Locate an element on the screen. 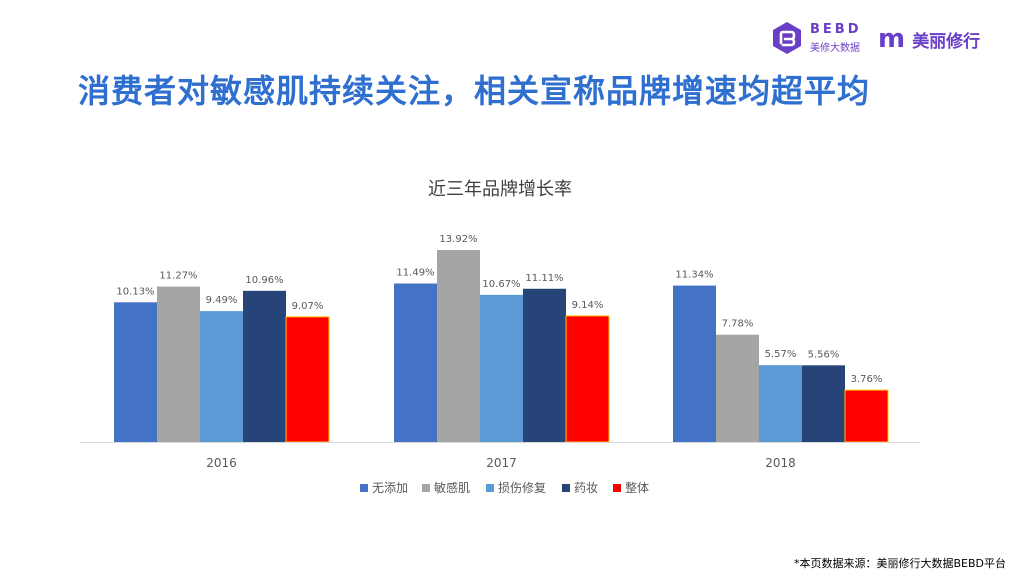 Image resolution: width=1024 pixels, height=576 pixels. legend-label-3: 药妆 is located at coordinates (586, 488).